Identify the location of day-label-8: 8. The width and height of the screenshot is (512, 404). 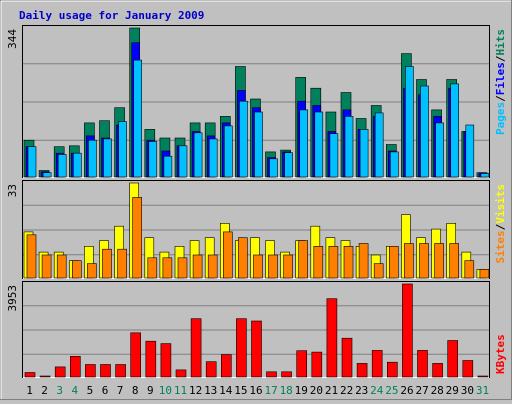
(135, 390).